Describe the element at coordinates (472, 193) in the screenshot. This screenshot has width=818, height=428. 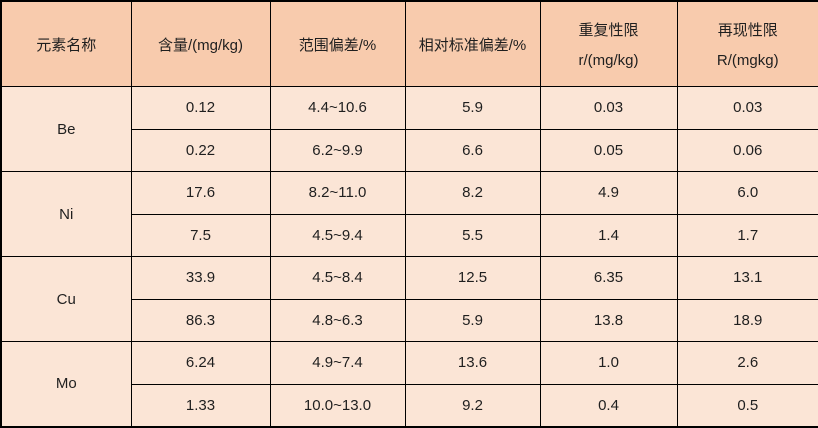
I see `table-cell: 8.2` at that location.